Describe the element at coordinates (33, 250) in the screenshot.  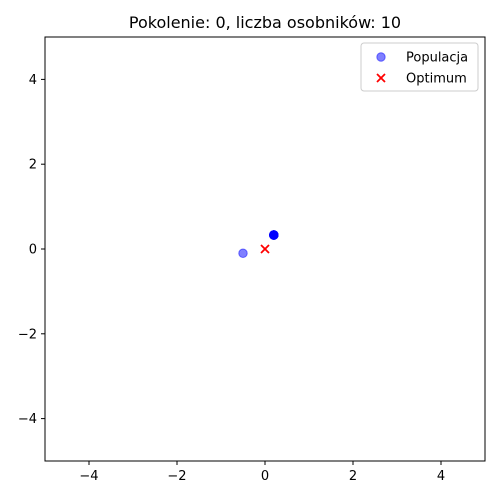
I see `y-tick-label: 0` at that location.